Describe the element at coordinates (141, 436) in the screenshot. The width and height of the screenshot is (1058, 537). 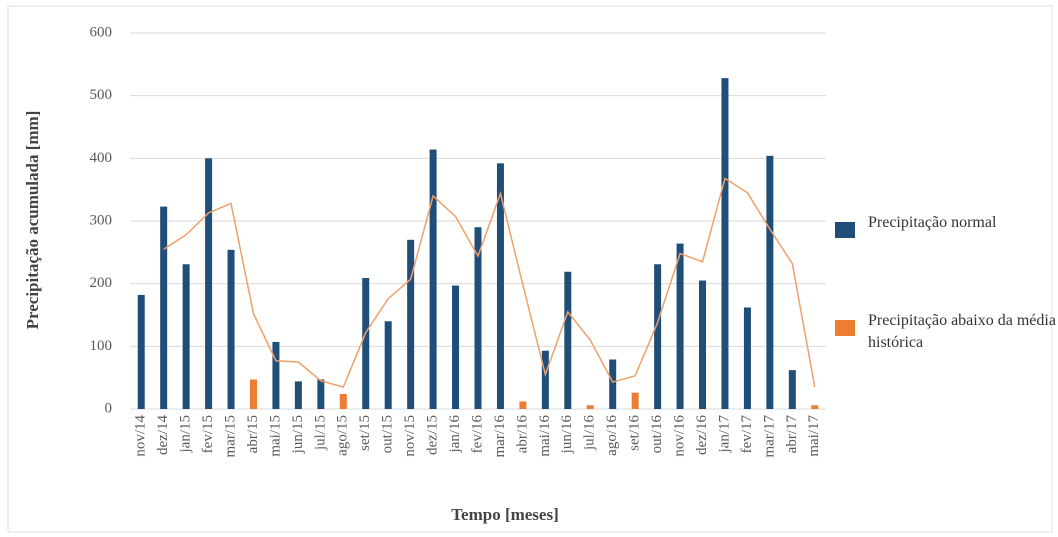
I see `x-tick-label: nov/14` at that location.